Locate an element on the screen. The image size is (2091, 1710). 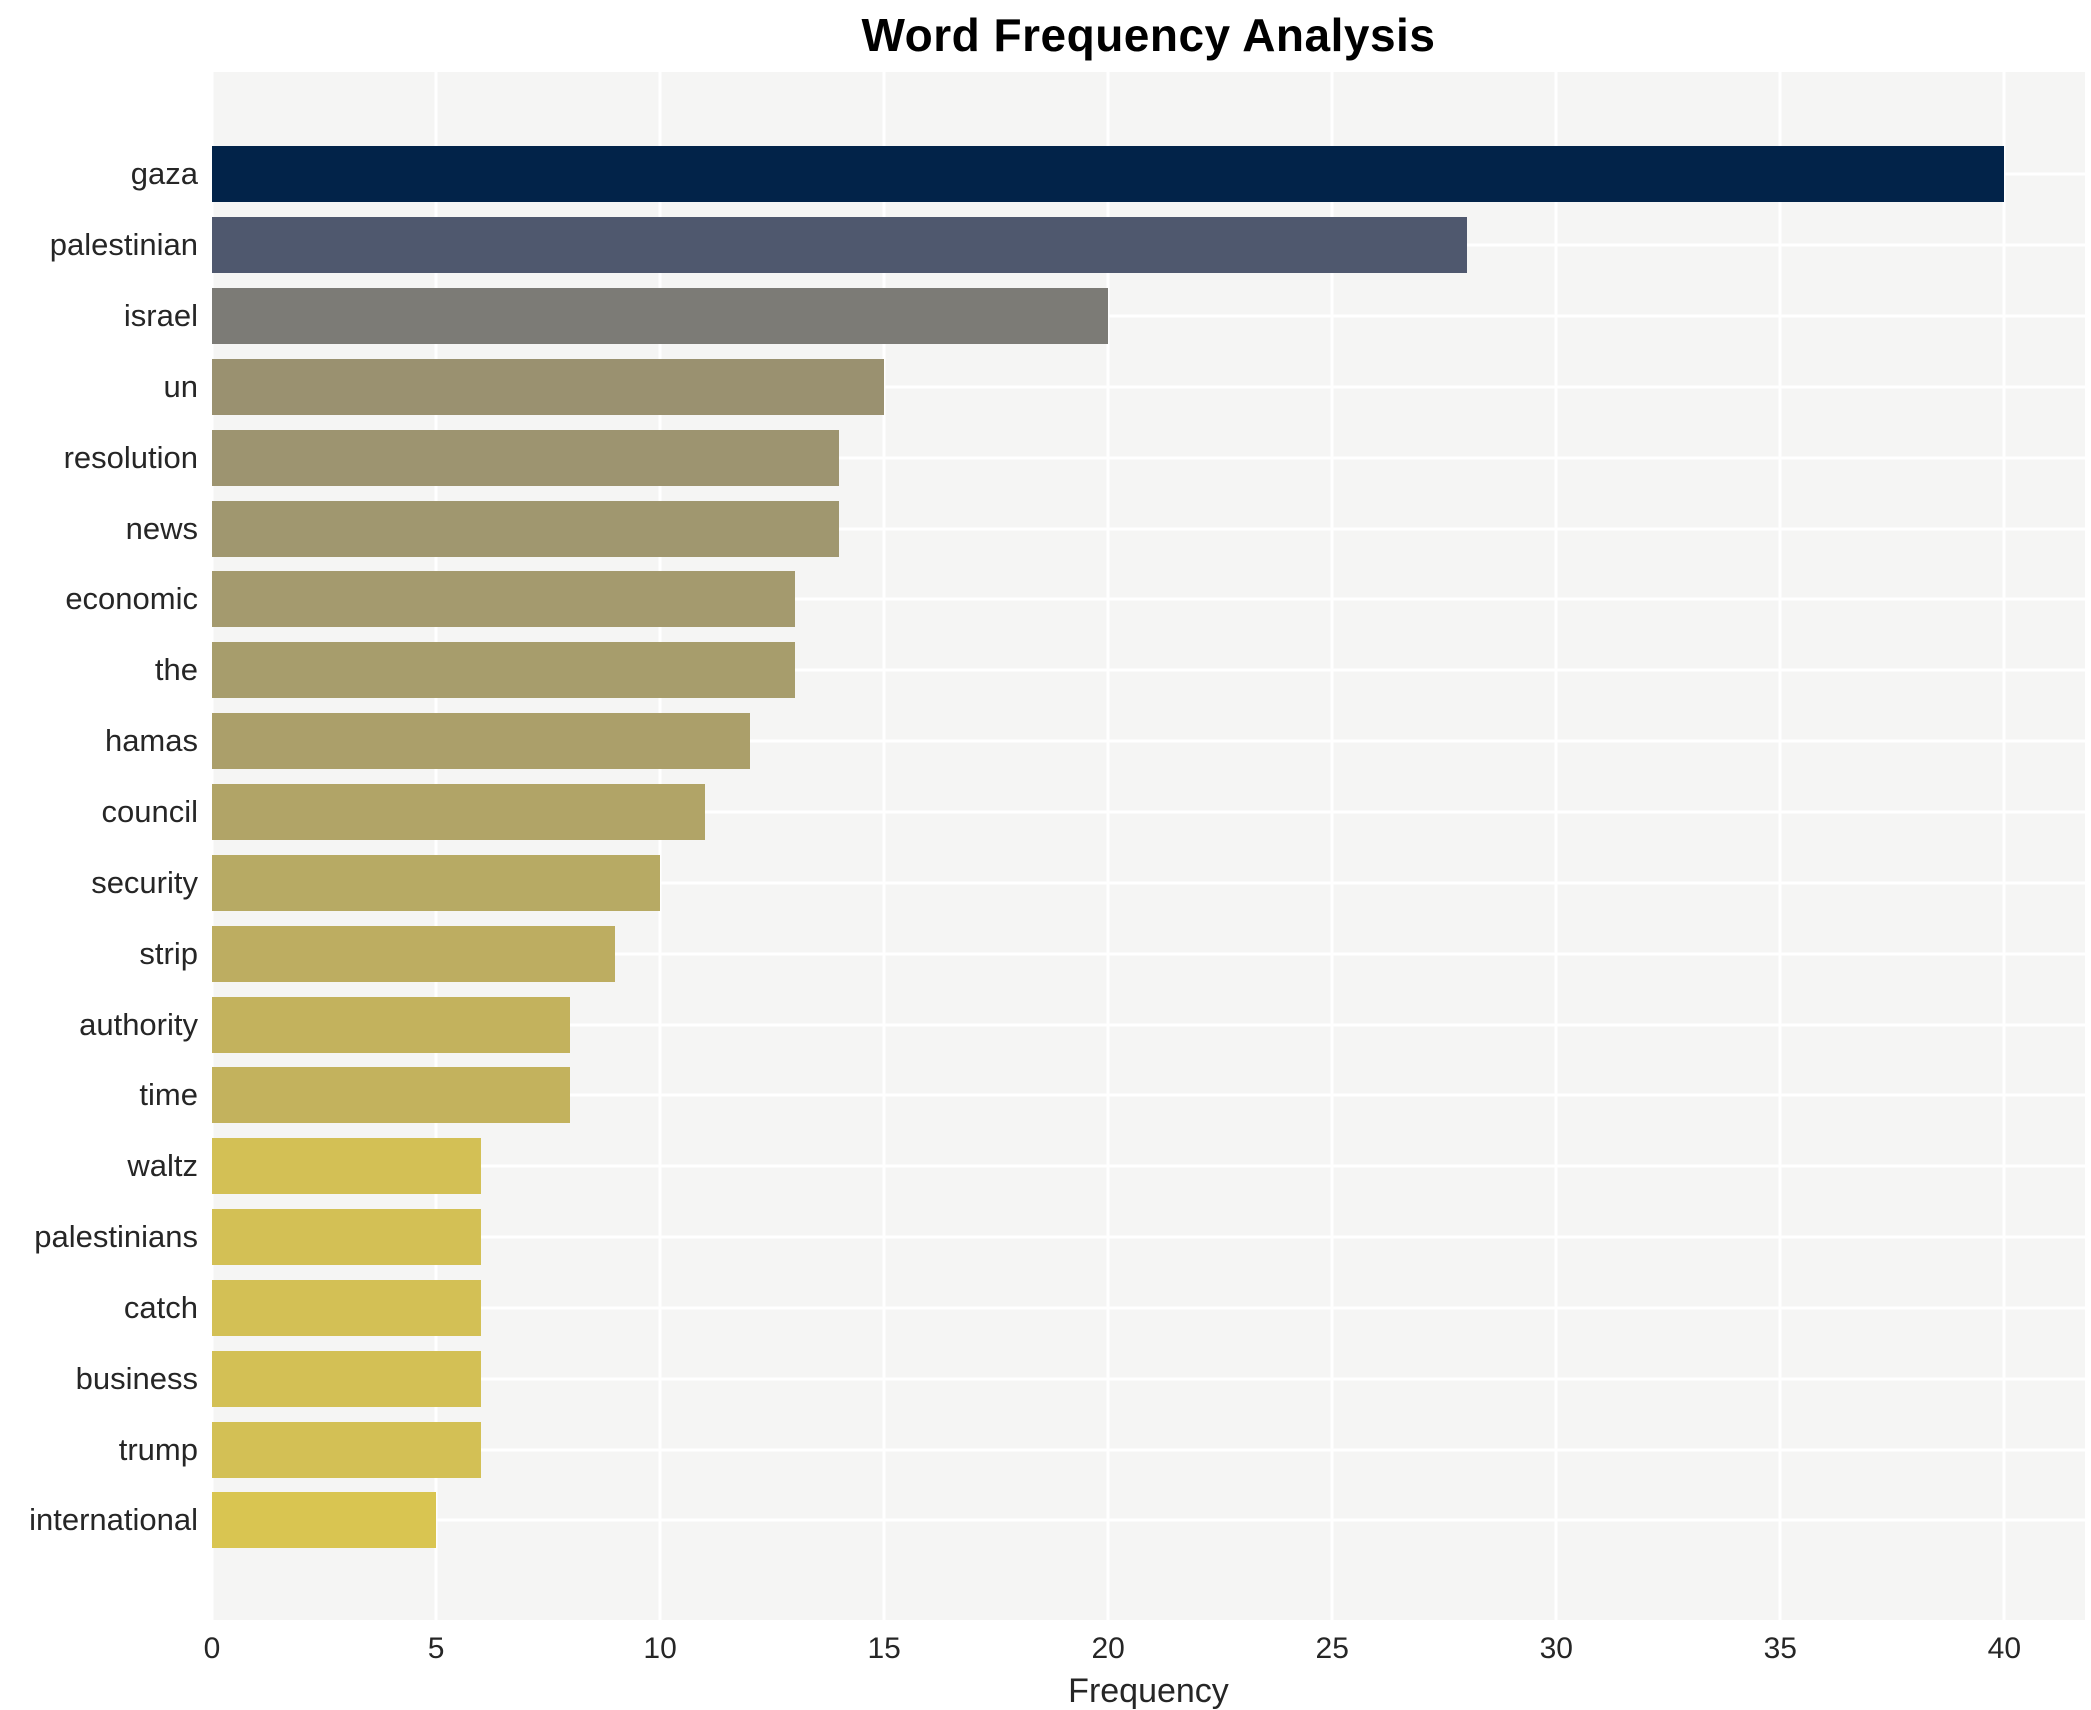
bar-council is located at coordinates (458, 812).